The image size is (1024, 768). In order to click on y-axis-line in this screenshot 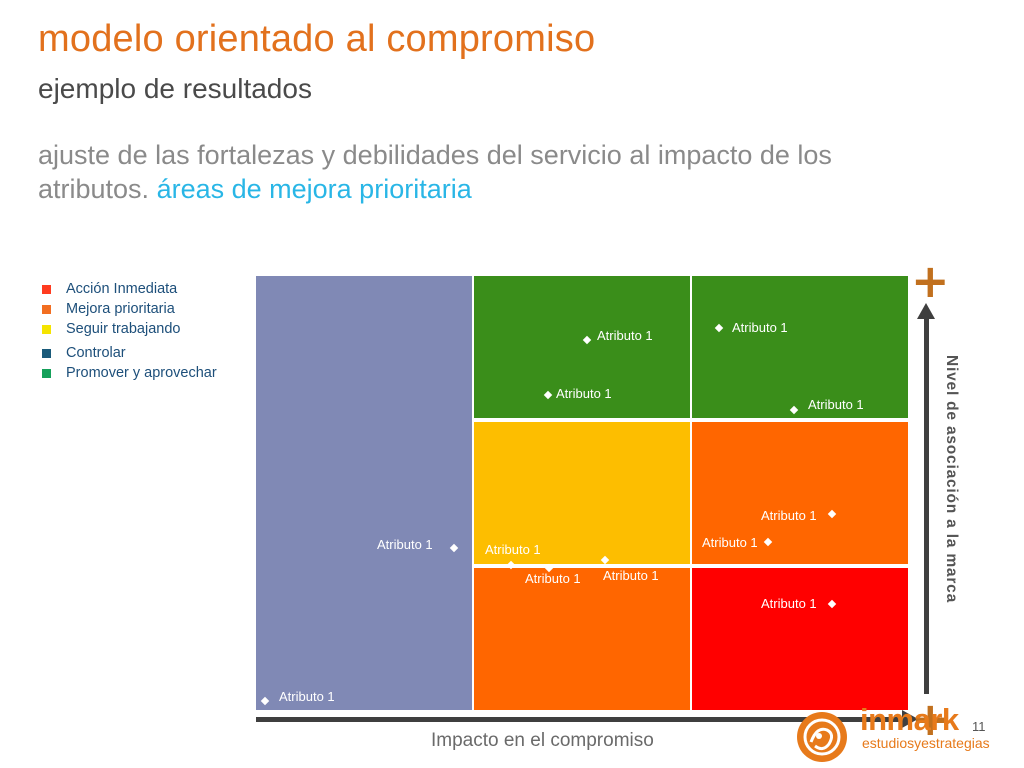, I will do `click(926, 505)`.